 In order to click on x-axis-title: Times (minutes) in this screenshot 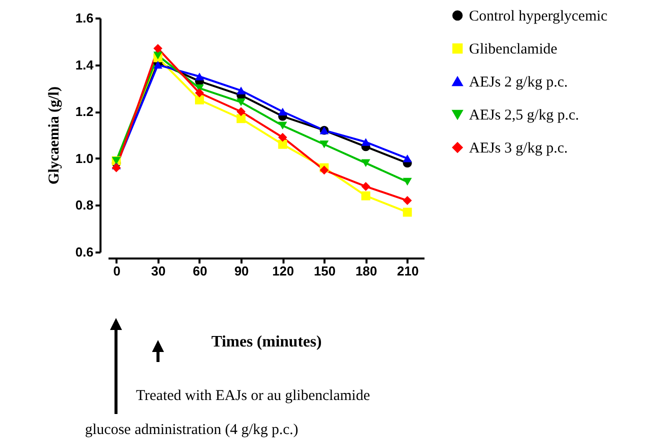, I will do `click(266, 342)`.